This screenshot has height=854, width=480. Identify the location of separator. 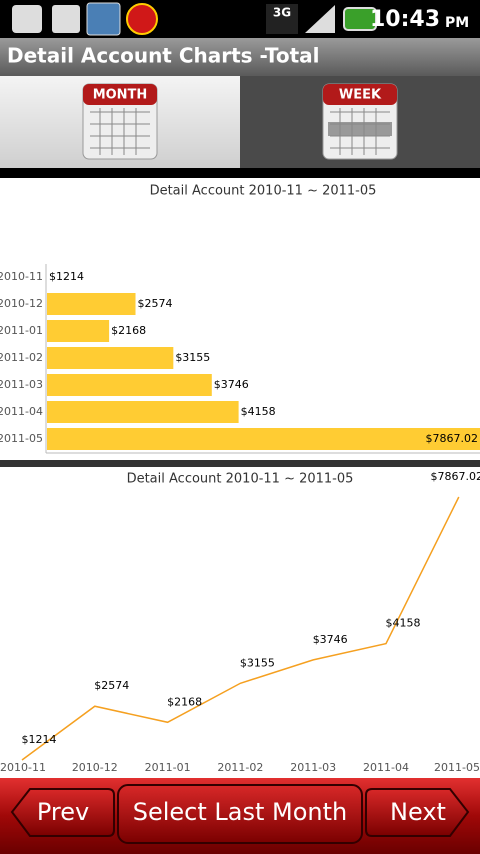
(240, 463).